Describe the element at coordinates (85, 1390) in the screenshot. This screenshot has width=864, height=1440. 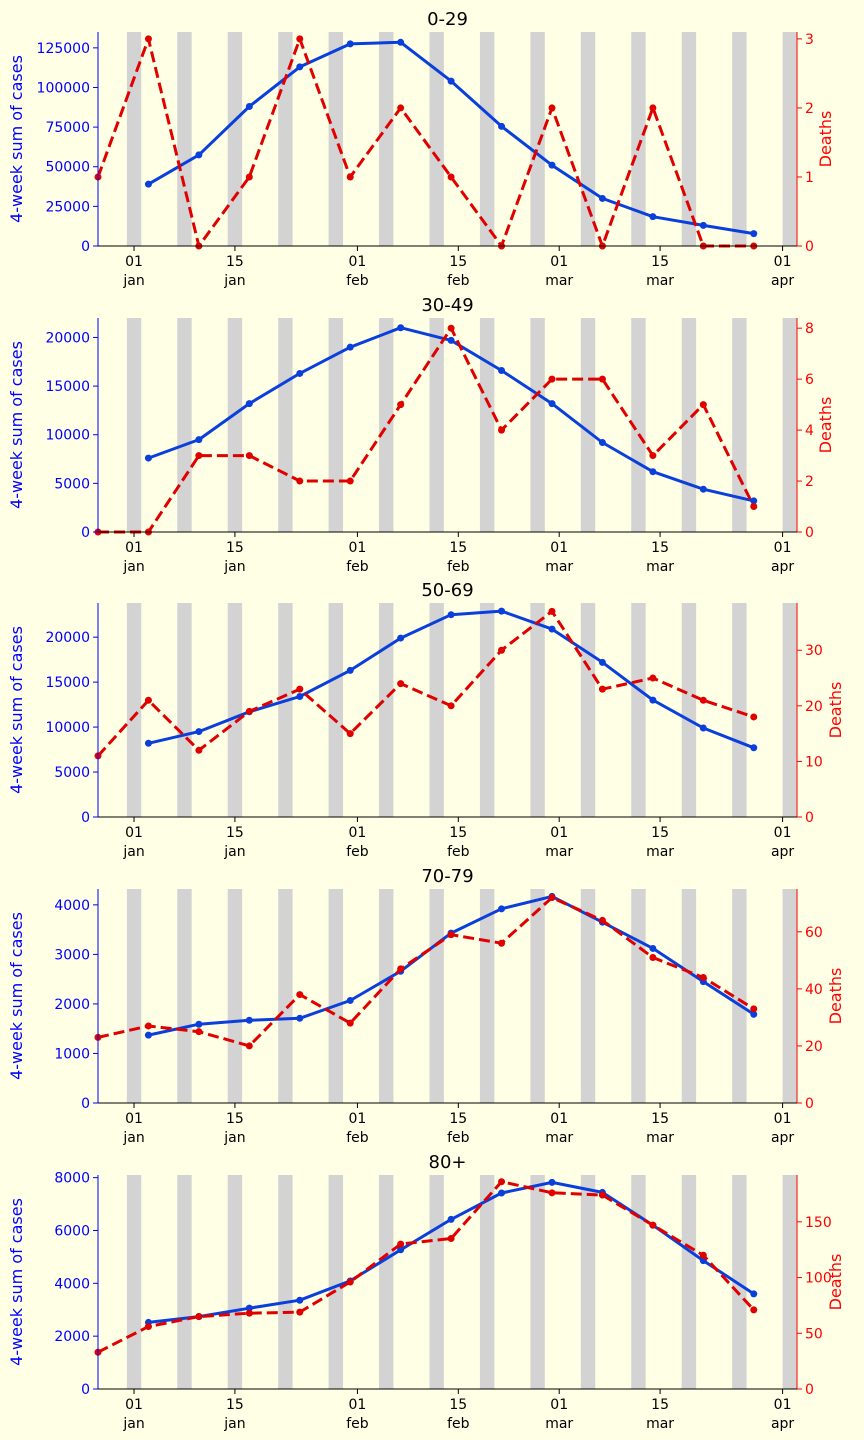
I see `left-tick-label: 0` at that location.